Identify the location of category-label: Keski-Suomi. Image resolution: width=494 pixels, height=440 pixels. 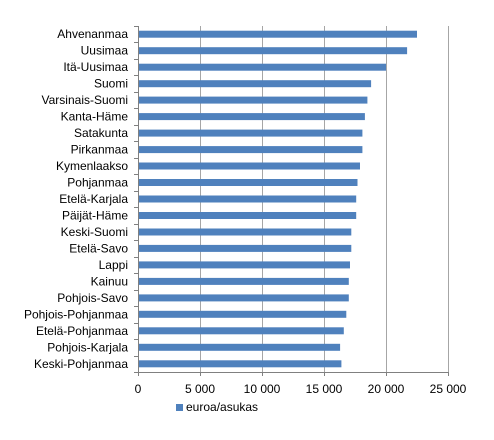
(94, 232).